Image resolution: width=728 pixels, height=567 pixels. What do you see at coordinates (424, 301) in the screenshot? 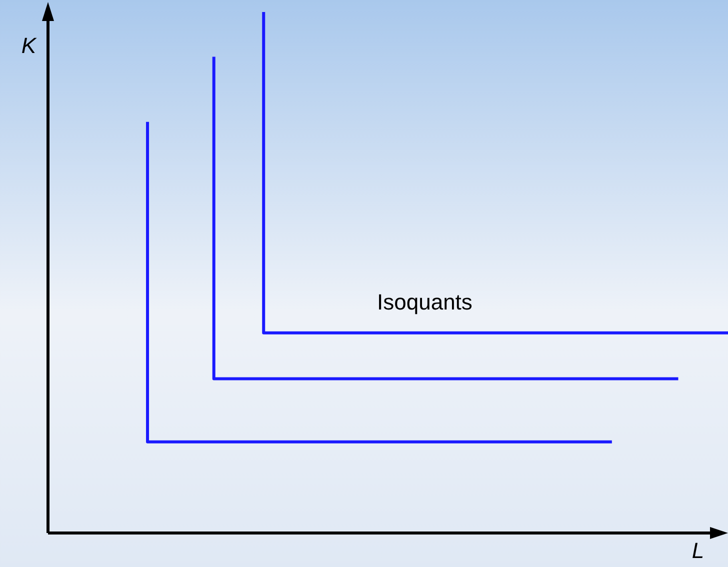
I see `annotation: Isoquants` at bounding box center [424, 301].